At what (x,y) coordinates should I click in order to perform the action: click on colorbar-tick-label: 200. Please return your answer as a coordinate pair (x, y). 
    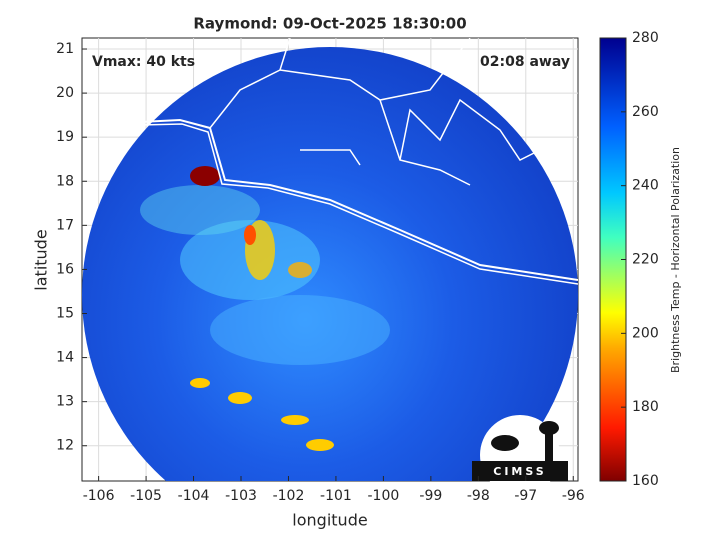
    Looking at the image, I should click on (645, 333).